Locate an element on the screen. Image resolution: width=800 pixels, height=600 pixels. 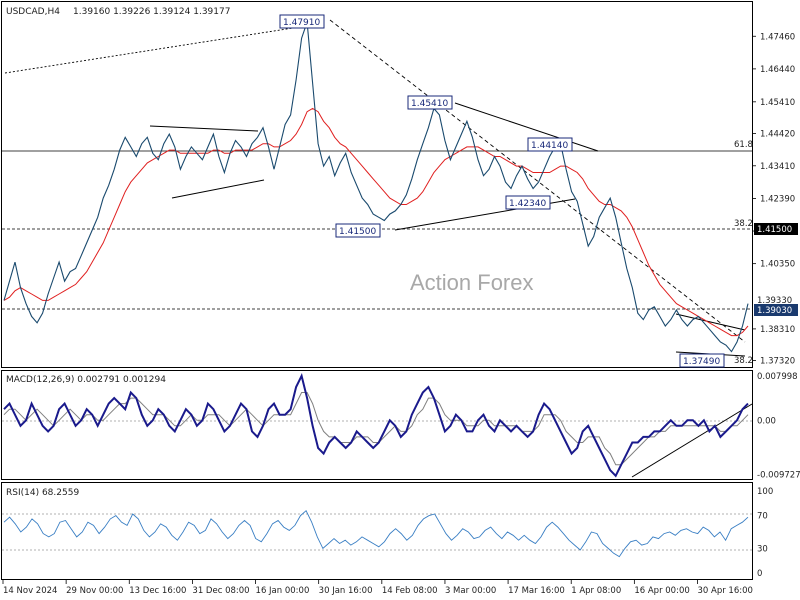
axis-highlight-139030: 1.39030 is located at coordinates (776, 310).